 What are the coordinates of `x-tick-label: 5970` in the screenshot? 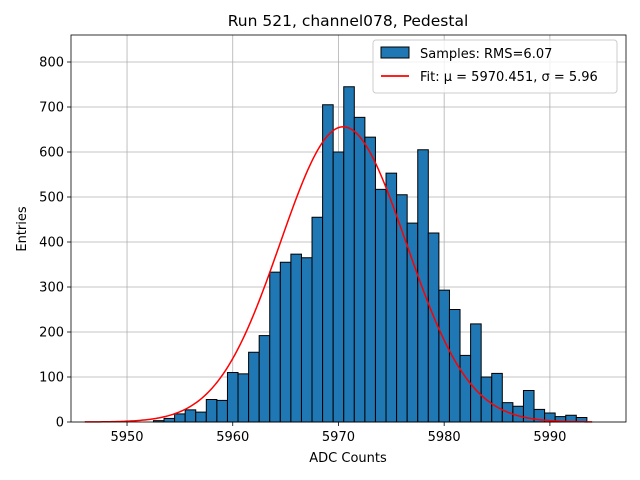 It's located at (338, 437).